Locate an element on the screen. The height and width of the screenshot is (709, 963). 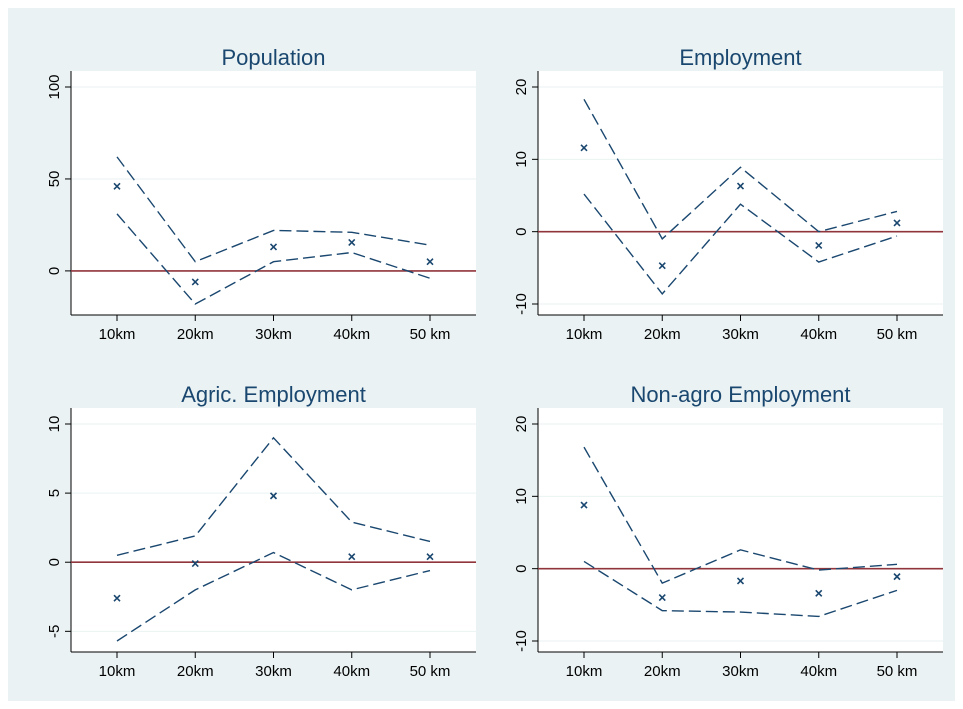
panel-title: Agric. Employment is located at coordinates (273, 394).